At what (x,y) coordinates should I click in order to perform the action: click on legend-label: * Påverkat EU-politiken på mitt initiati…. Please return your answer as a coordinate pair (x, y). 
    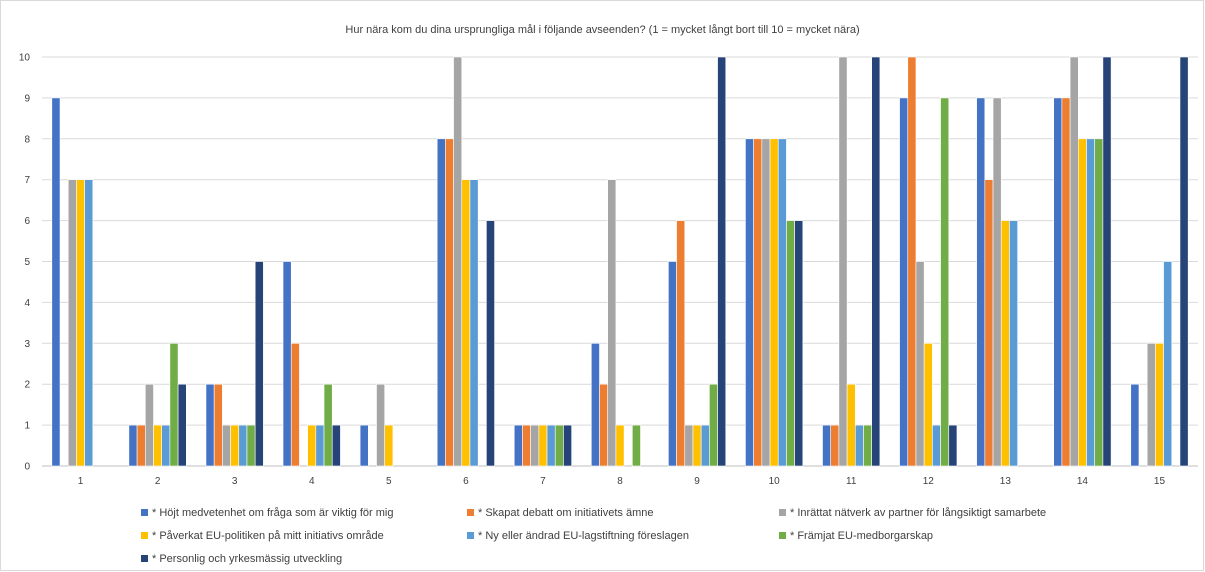
    Looking at the image, I should click on (268, 536).